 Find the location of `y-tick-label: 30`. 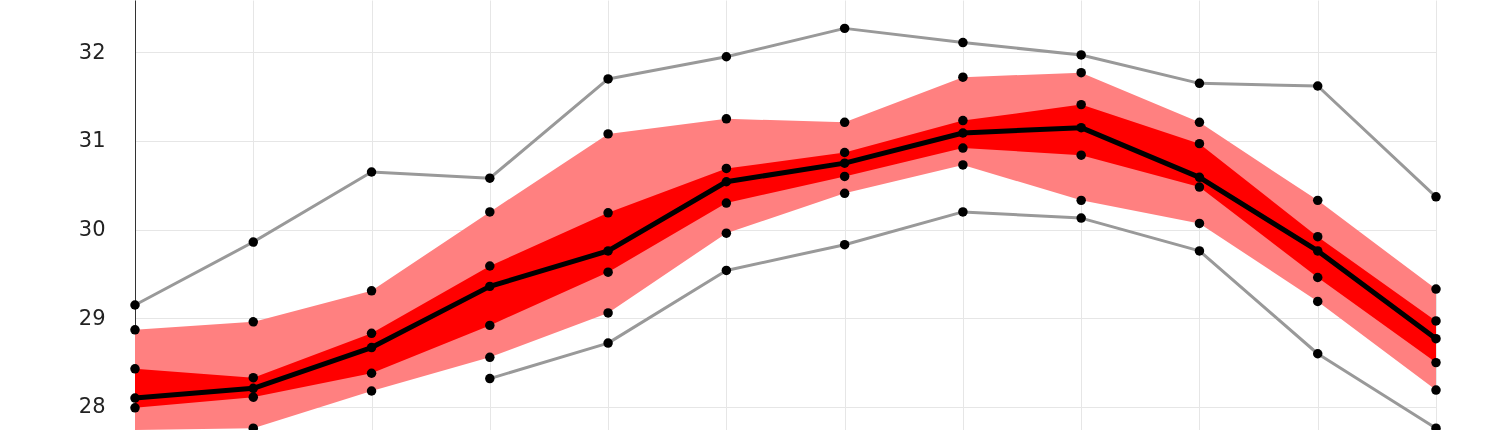

y-tick-label: 30 is located at coordinates (92, 229).